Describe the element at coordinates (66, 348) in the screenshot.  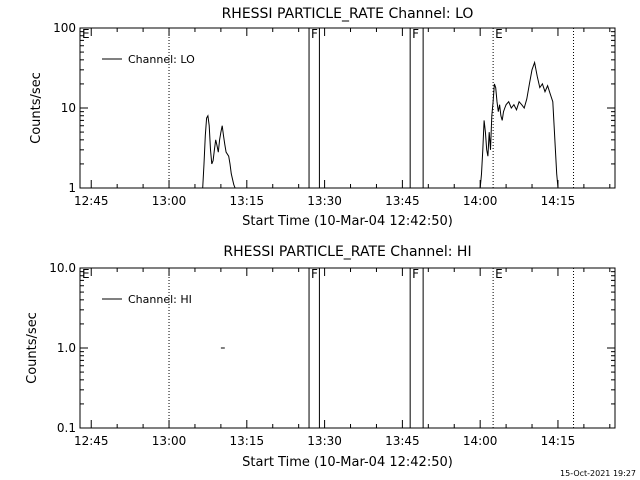
I see `y-tick-label: 1.0` at that location.